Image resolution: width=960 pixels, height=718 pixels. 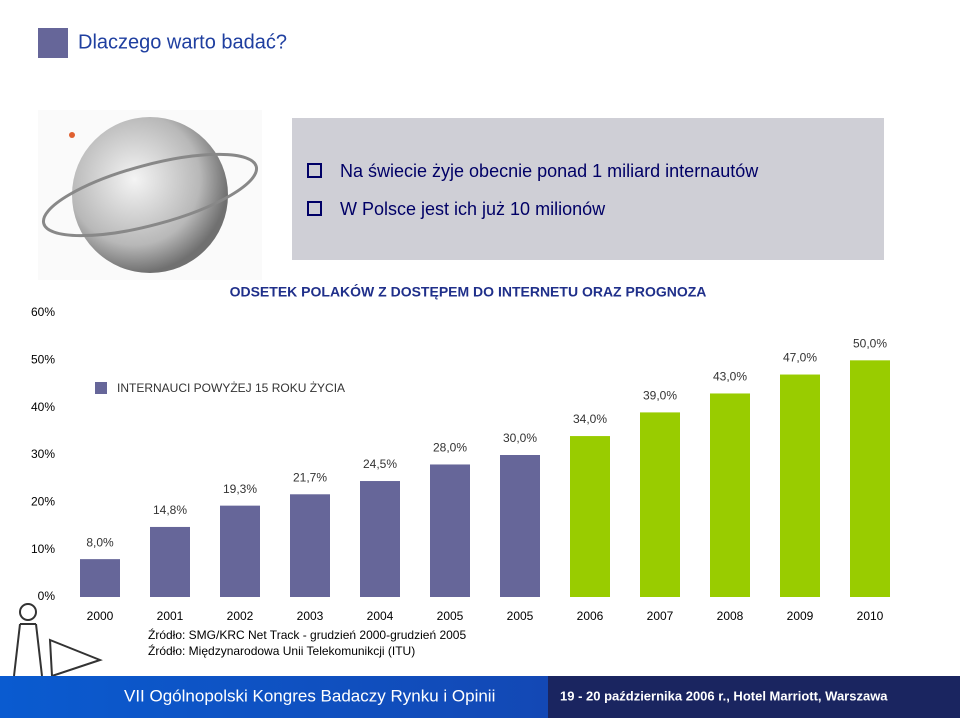 I want to click on x-tick-label: 2000, so click(x=100, y=616).